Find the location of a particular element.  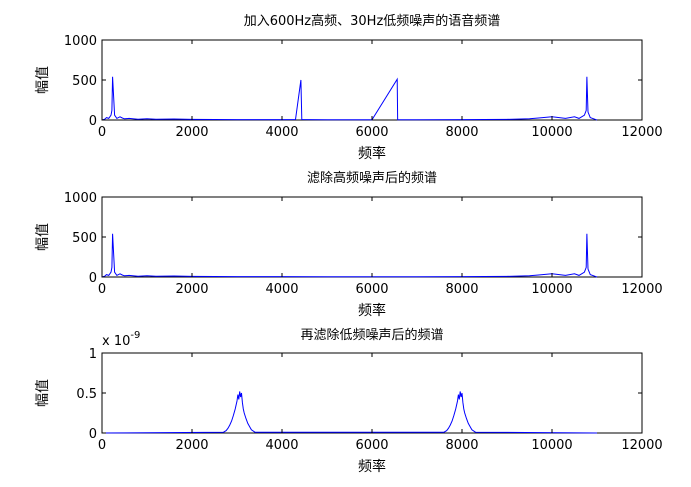

subplot-3-x-tick-label: 0 is located at coordinates (102, 445).